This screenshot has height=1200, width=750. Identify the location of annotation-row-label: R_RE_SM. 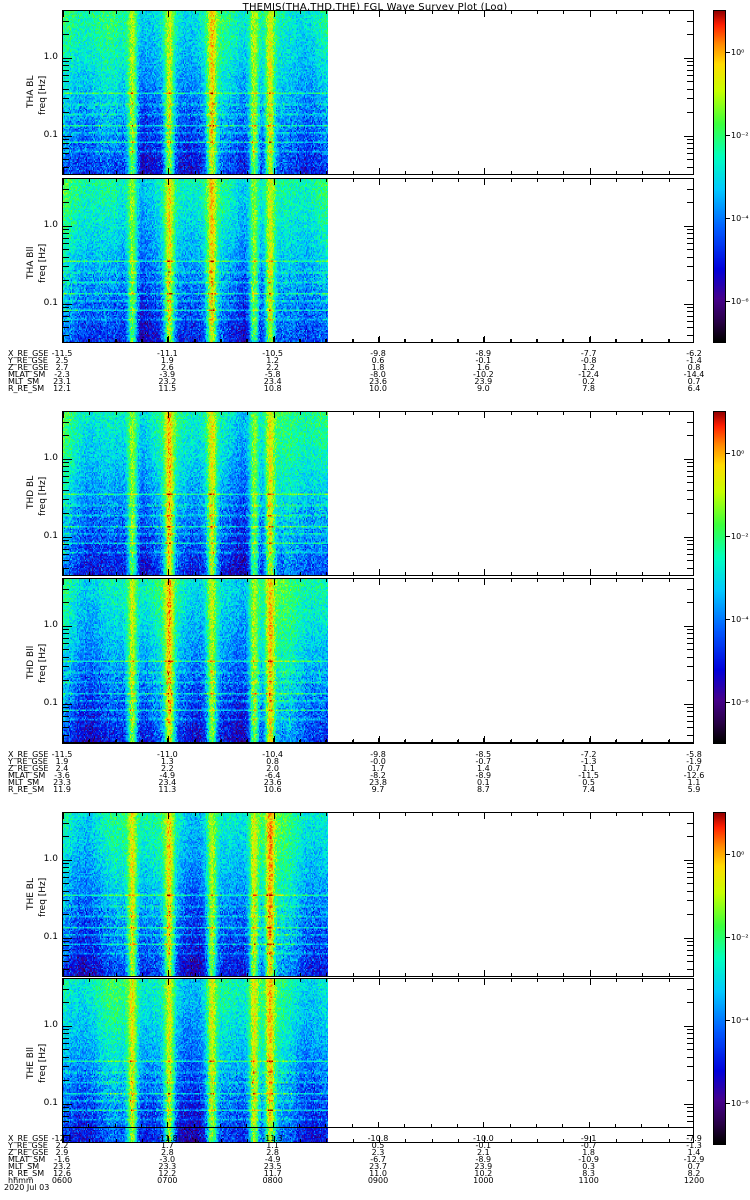
(26, 1173).